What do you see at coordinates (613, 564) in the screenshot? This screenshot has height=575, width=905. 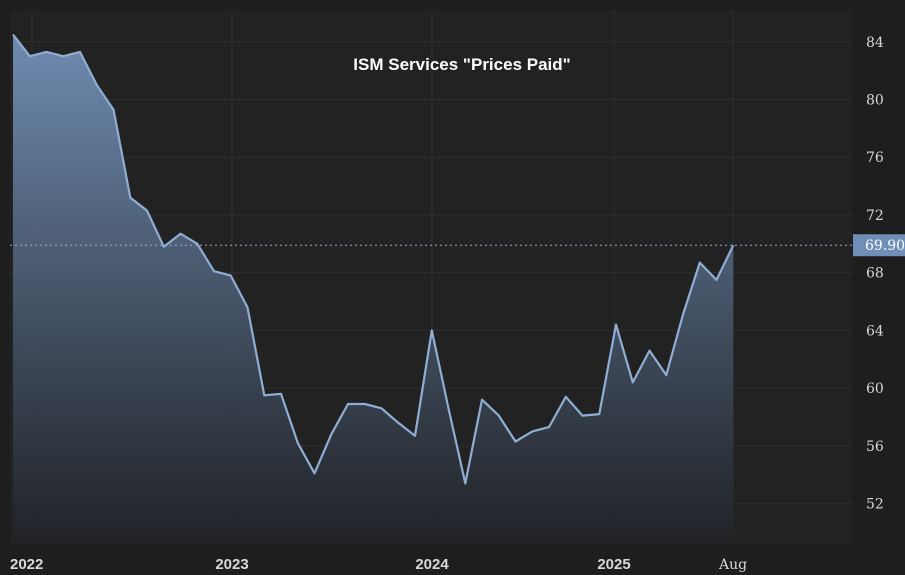 I see `x-tick-label: 2025` at bounding box center [613, 564].